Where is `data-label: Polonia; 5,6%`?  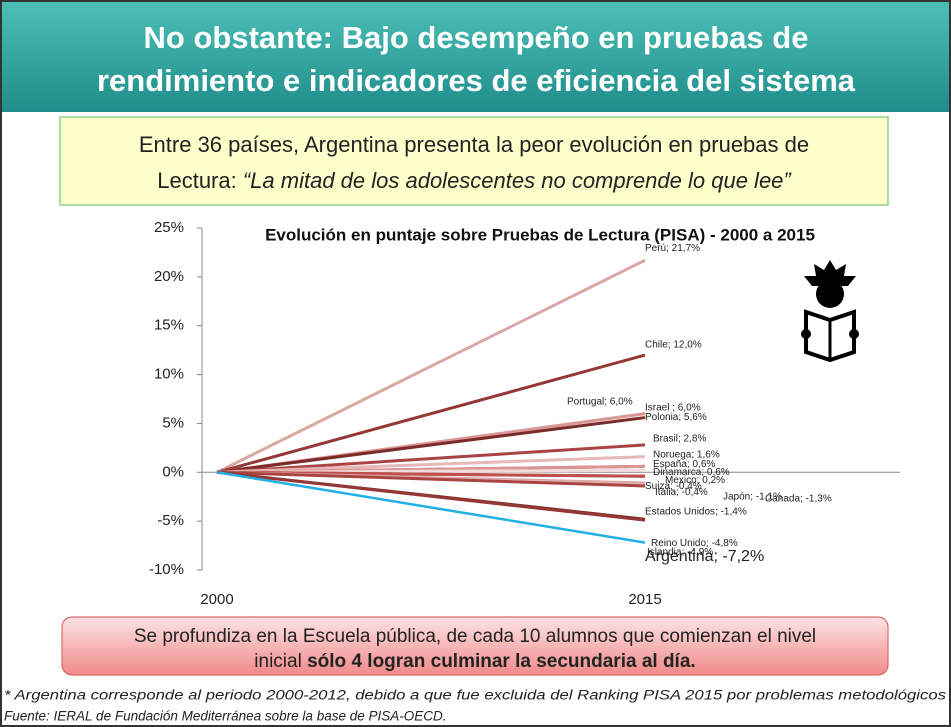
data-label: Polonia; 5,6% is located at coordinates (676, 417).